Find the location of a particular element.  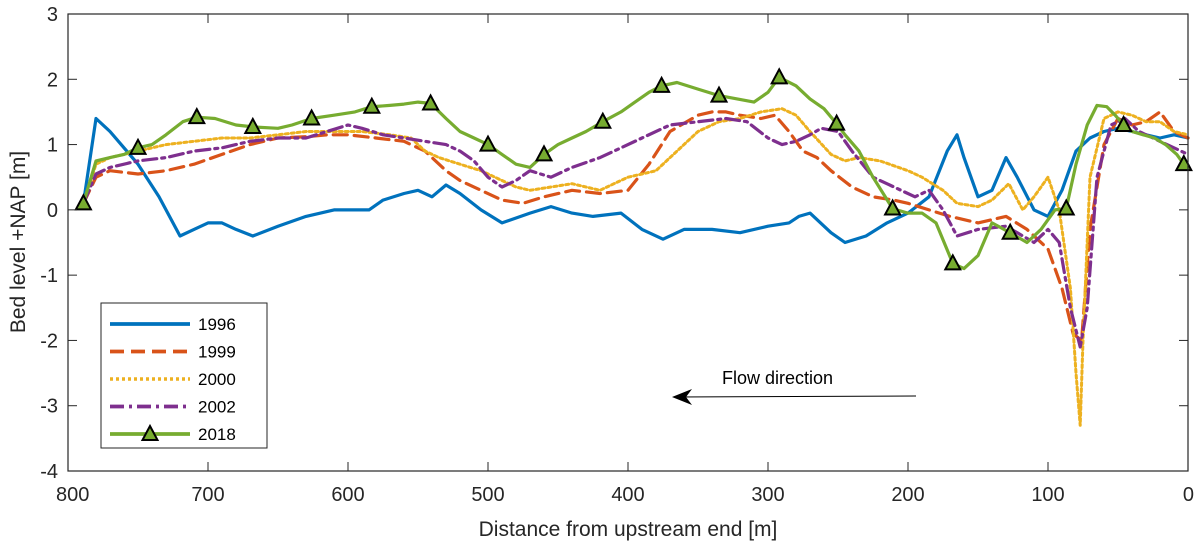

x-tick-label: 600 is located at coordinates (347, 495).